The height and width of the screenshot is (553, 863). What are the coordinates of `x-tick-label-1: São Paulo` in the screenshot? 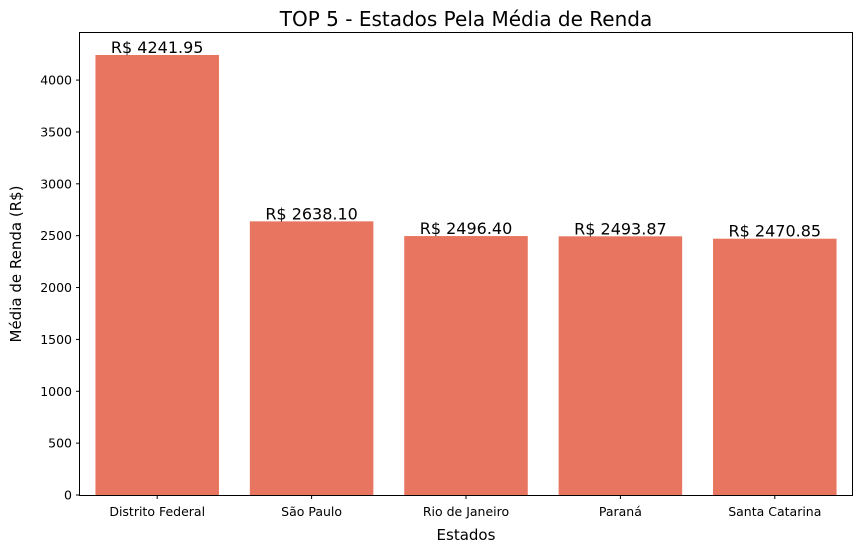 It's located at (311, 511).